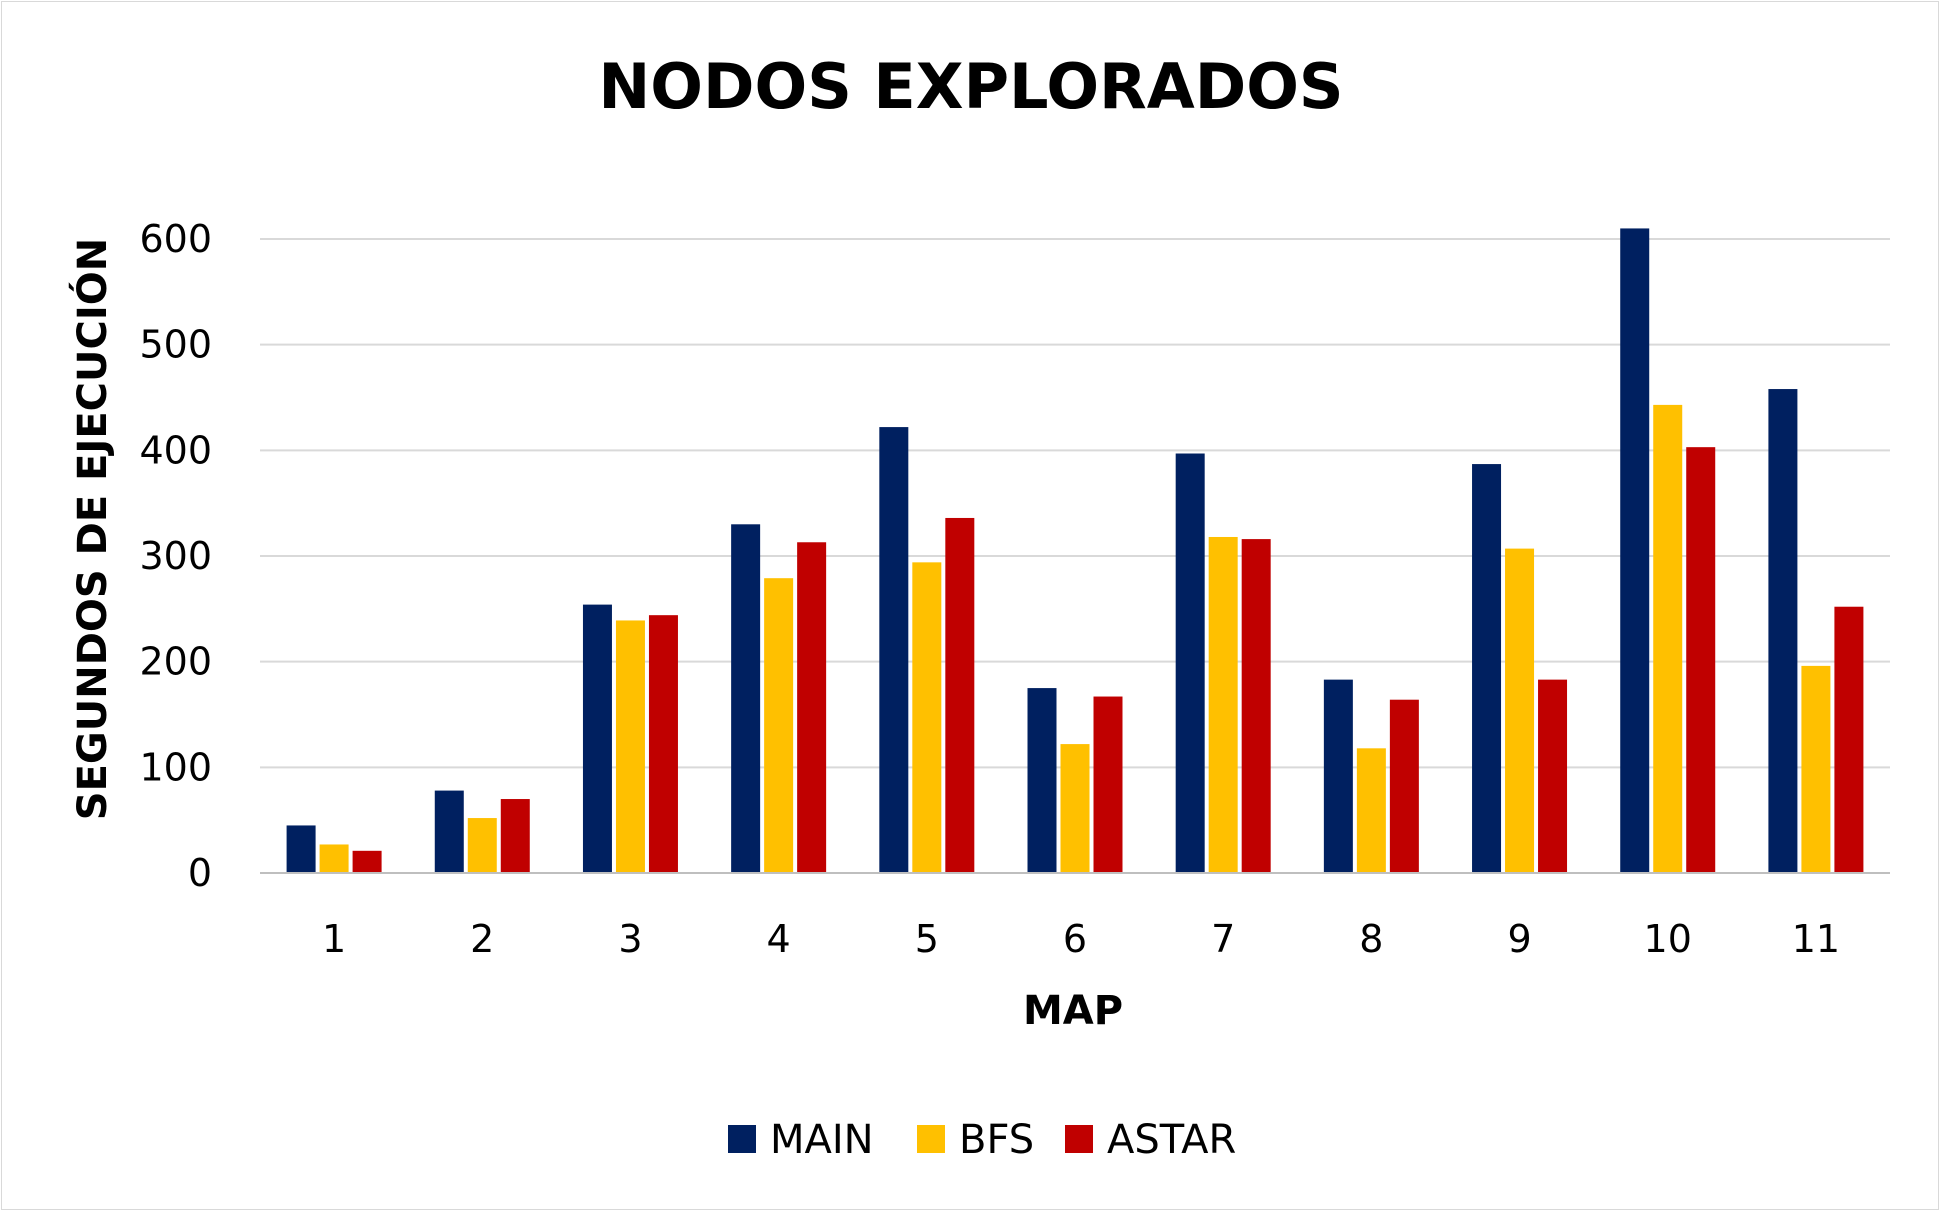  What do you see at coordinates (175, 345) in the screenshot?
I see `y-tick-label: 500` at bounding box center [175, 345].